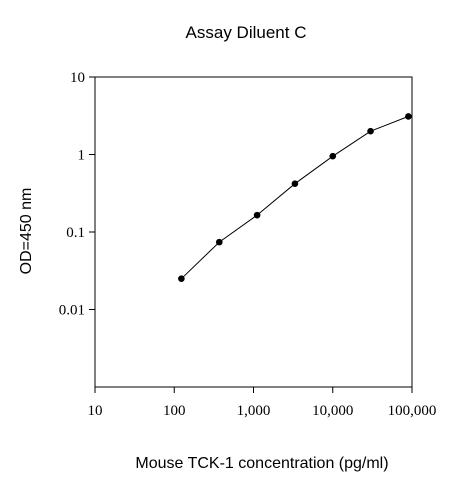 The height and width of the screenshot is (485, 451). Describe the element at coordinates (261, 463) in the screenshot. I see `x-axis-label: Mouse TCK-1 concentration (pg/ml)` at that location.